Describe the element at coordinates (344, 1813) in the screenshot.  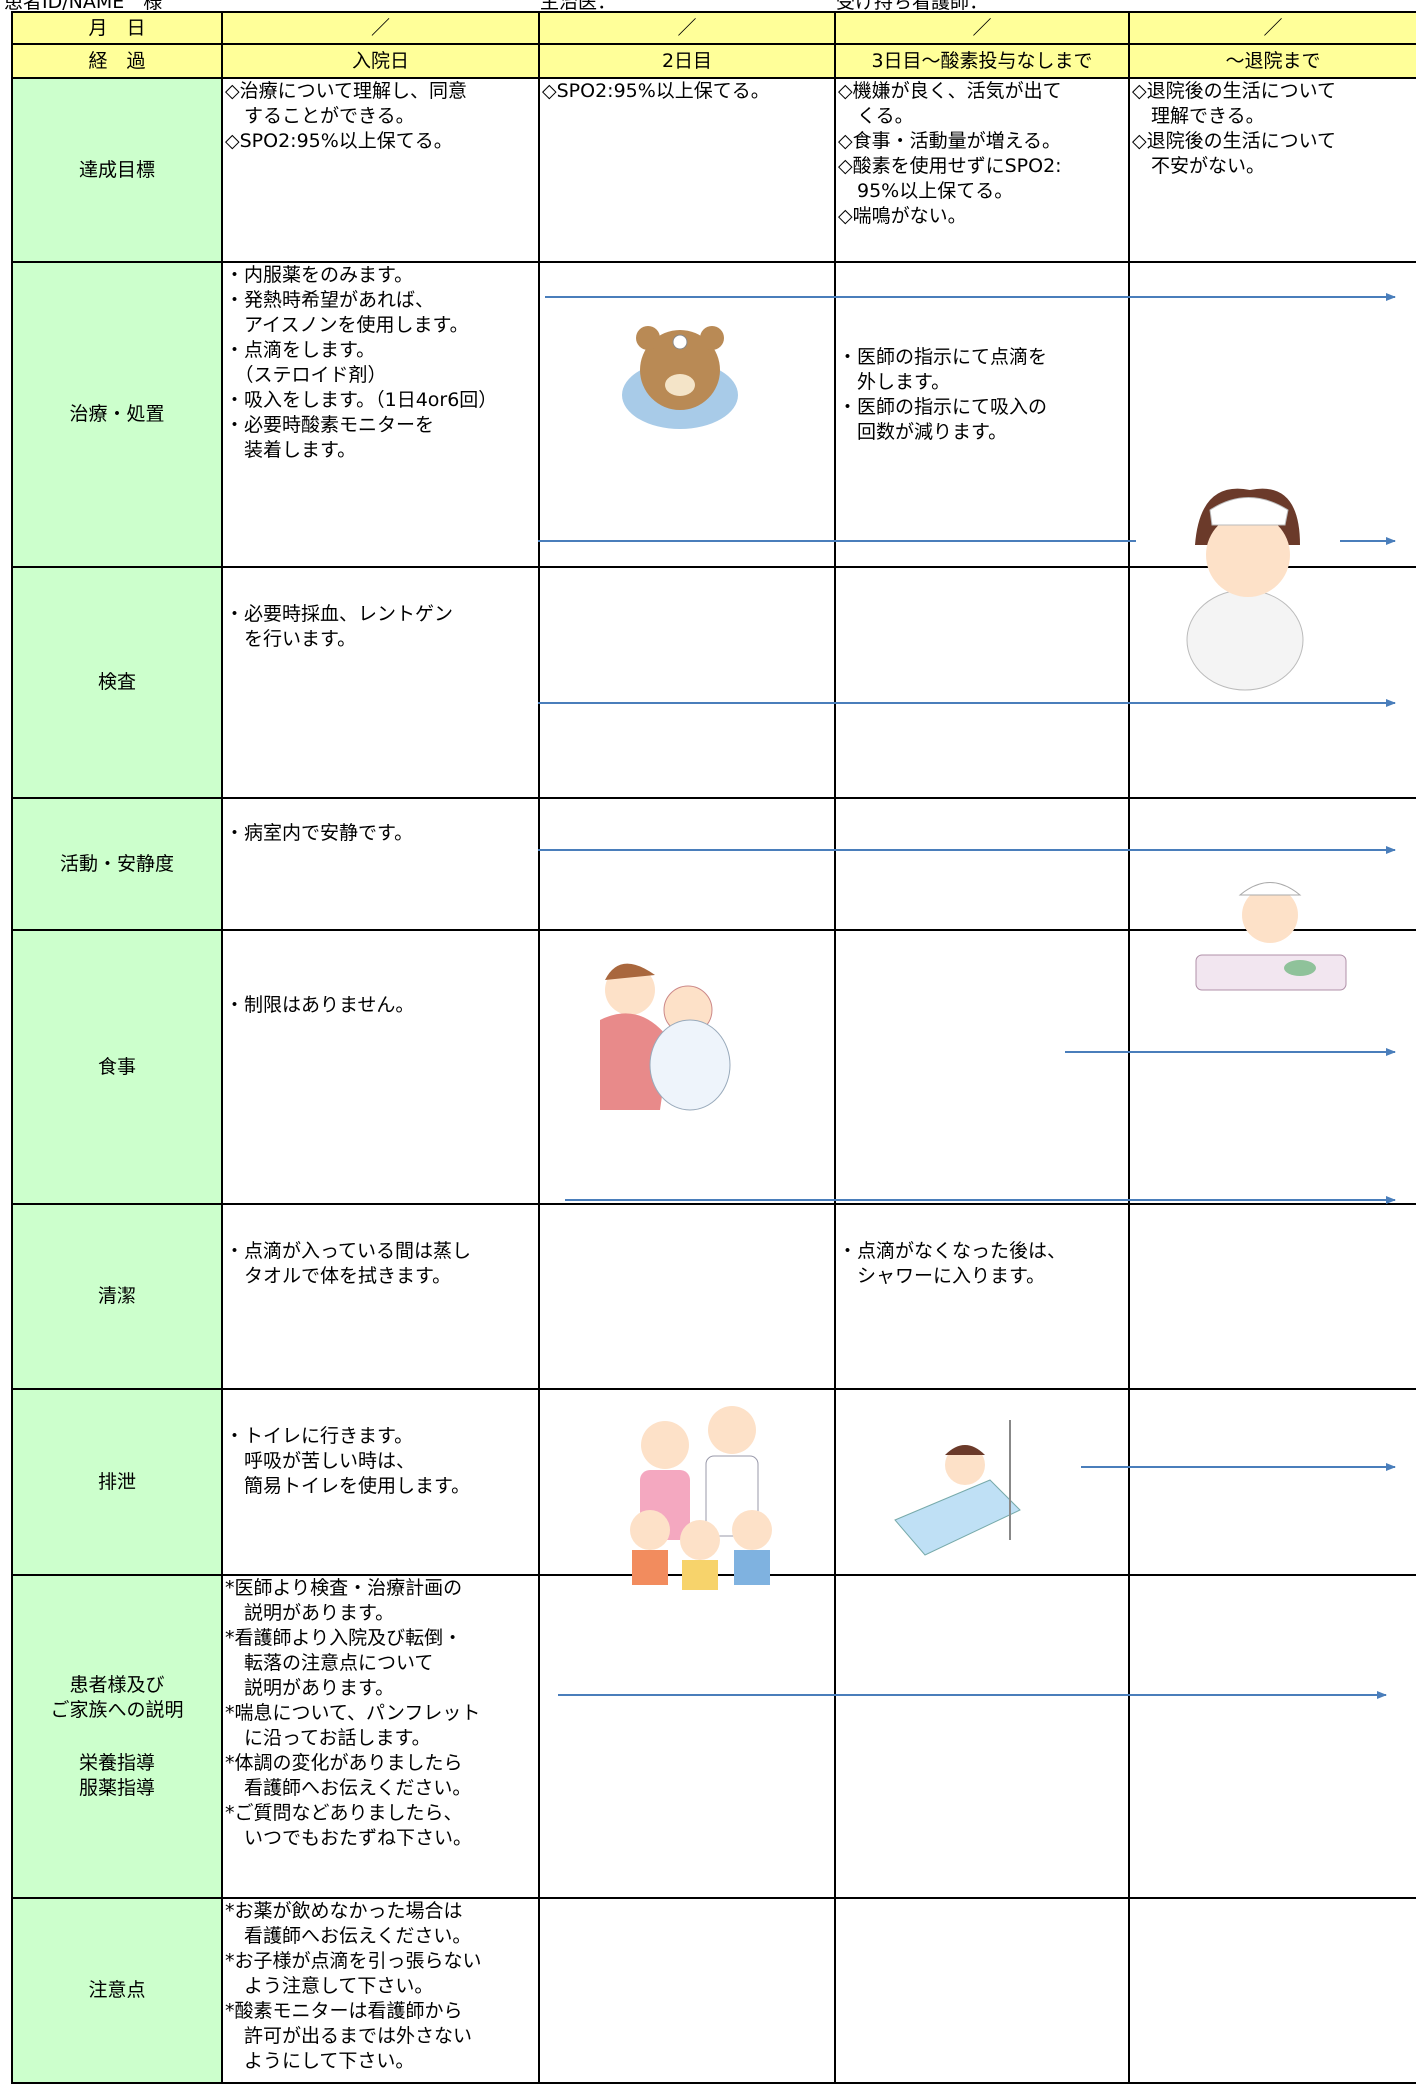
I see `text-line: *ご質問などありましたら、` at that location.